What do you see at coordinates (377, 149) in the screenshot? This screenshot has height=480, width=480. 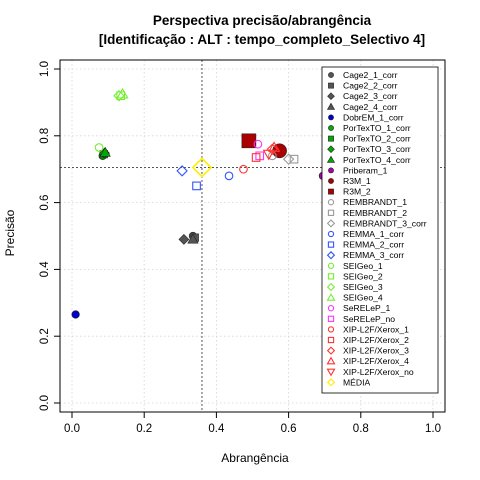 I see `legend-label: PorTexTO_3_corr` at bounding box center [377, 149].